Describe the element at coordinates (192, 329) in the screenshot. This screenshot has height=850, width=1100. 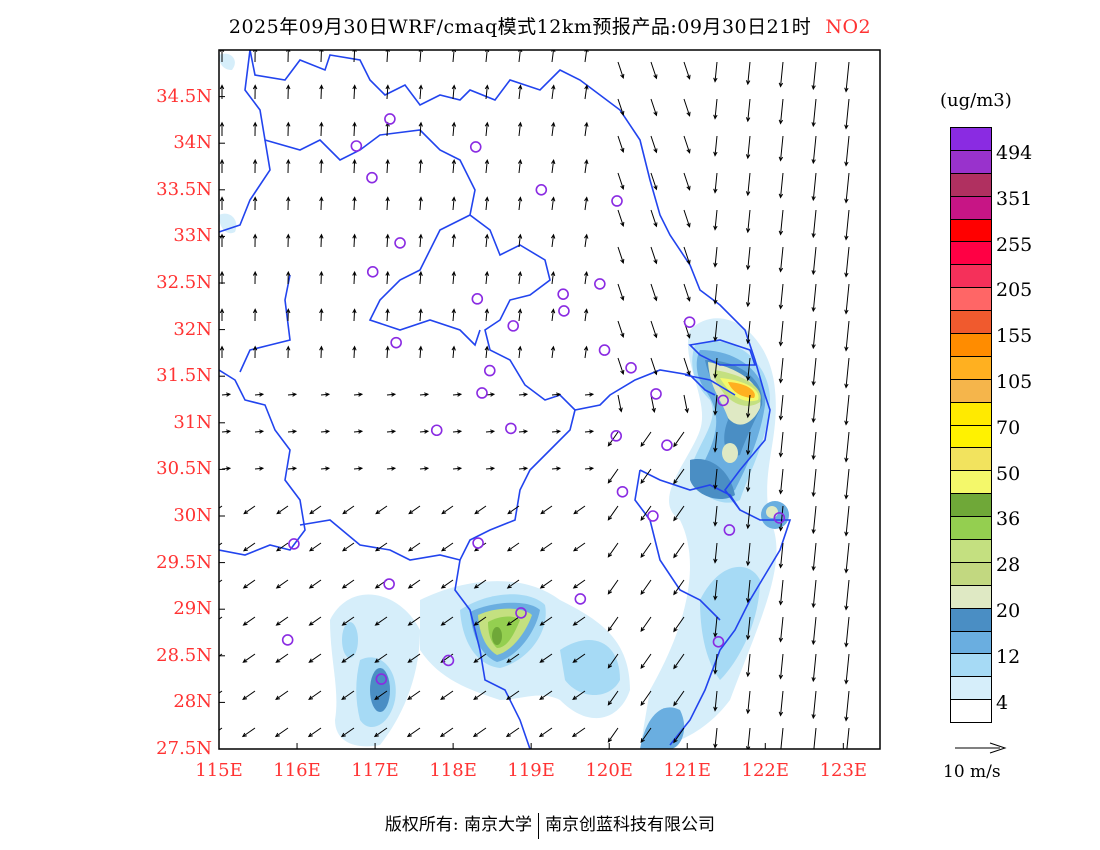
I see `lat-tick-label: 32N` at that location.